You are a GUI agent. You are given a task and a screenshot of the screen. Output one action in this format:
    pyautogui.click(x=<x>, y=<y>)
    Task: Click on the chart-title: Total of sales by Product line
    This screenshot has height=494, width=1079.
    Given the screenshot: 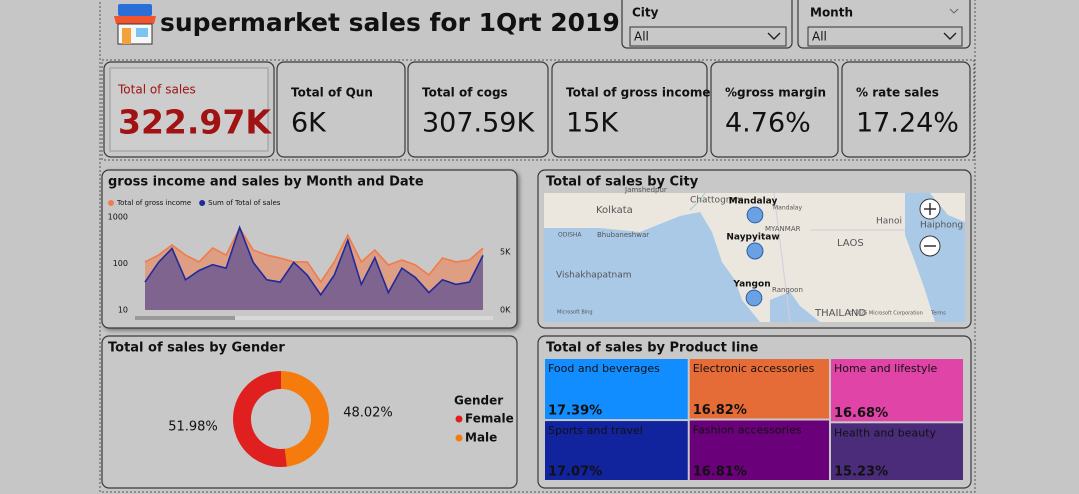 What is the action you would take?
    pyautogui.click(x=652, y=348)
    